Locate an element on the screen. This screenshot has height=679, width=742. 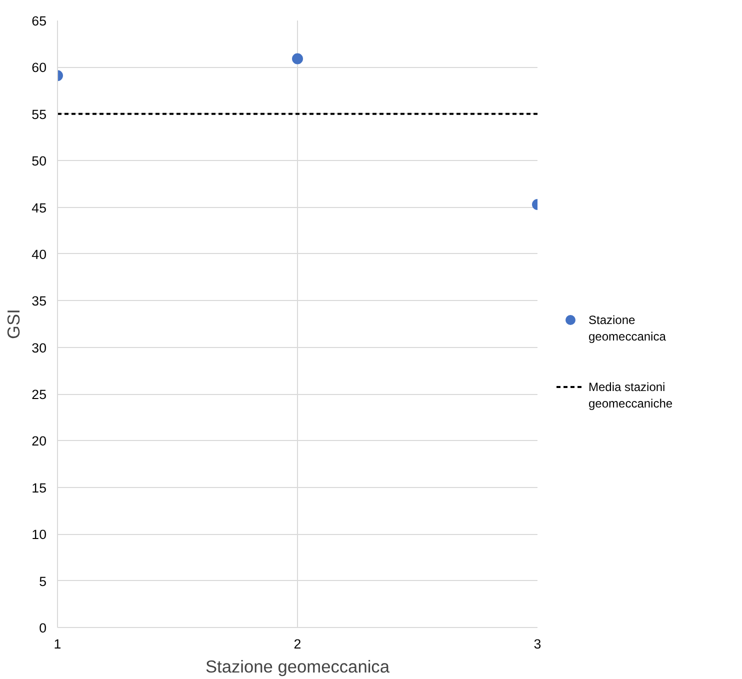
legend-label: Media stazioni geomeccaniche is located at coordinates (630, 395).